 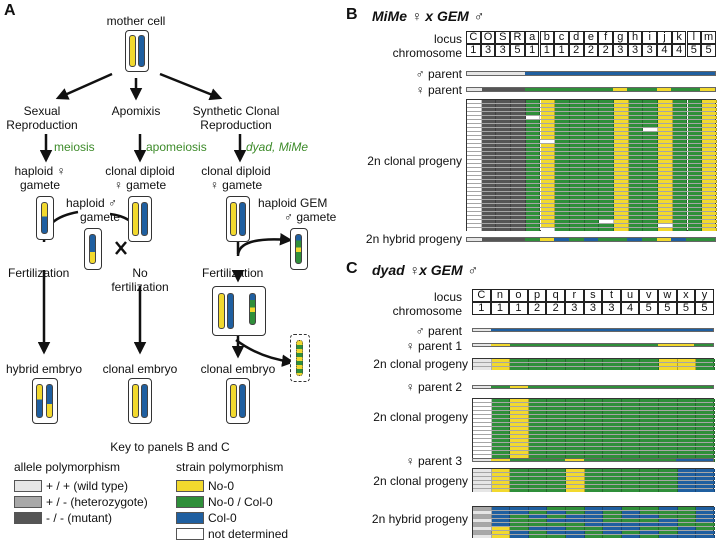 I want to click on strain-key-label: No-0 / Col-0, so click(x=240, y=502).